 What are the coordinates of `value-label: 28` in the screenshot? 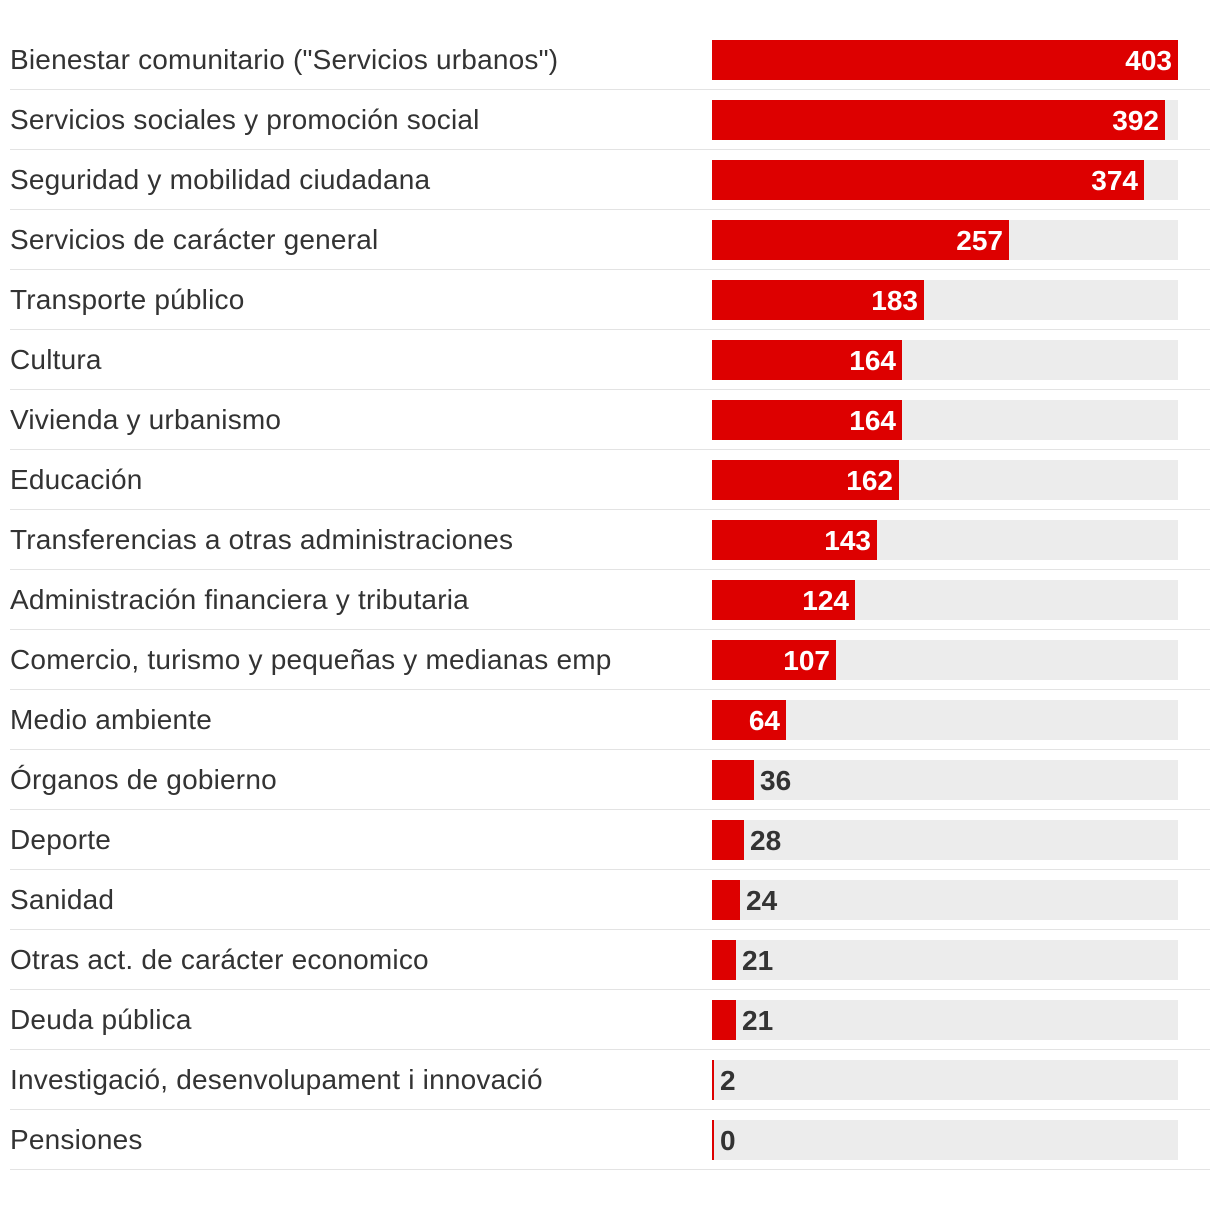 It's located at (766, 840).